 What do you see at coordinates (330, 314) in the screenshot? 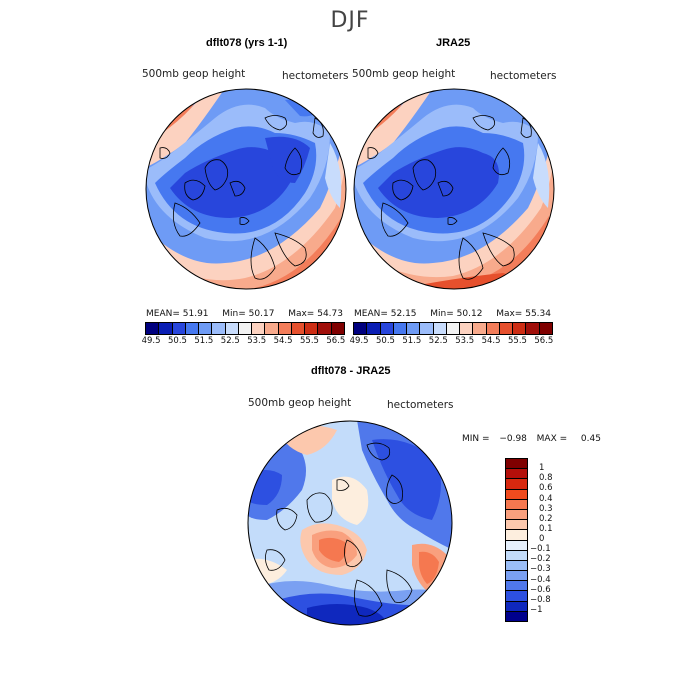
I see `left-max-value: 54.73` at bounding box center [330, 314].